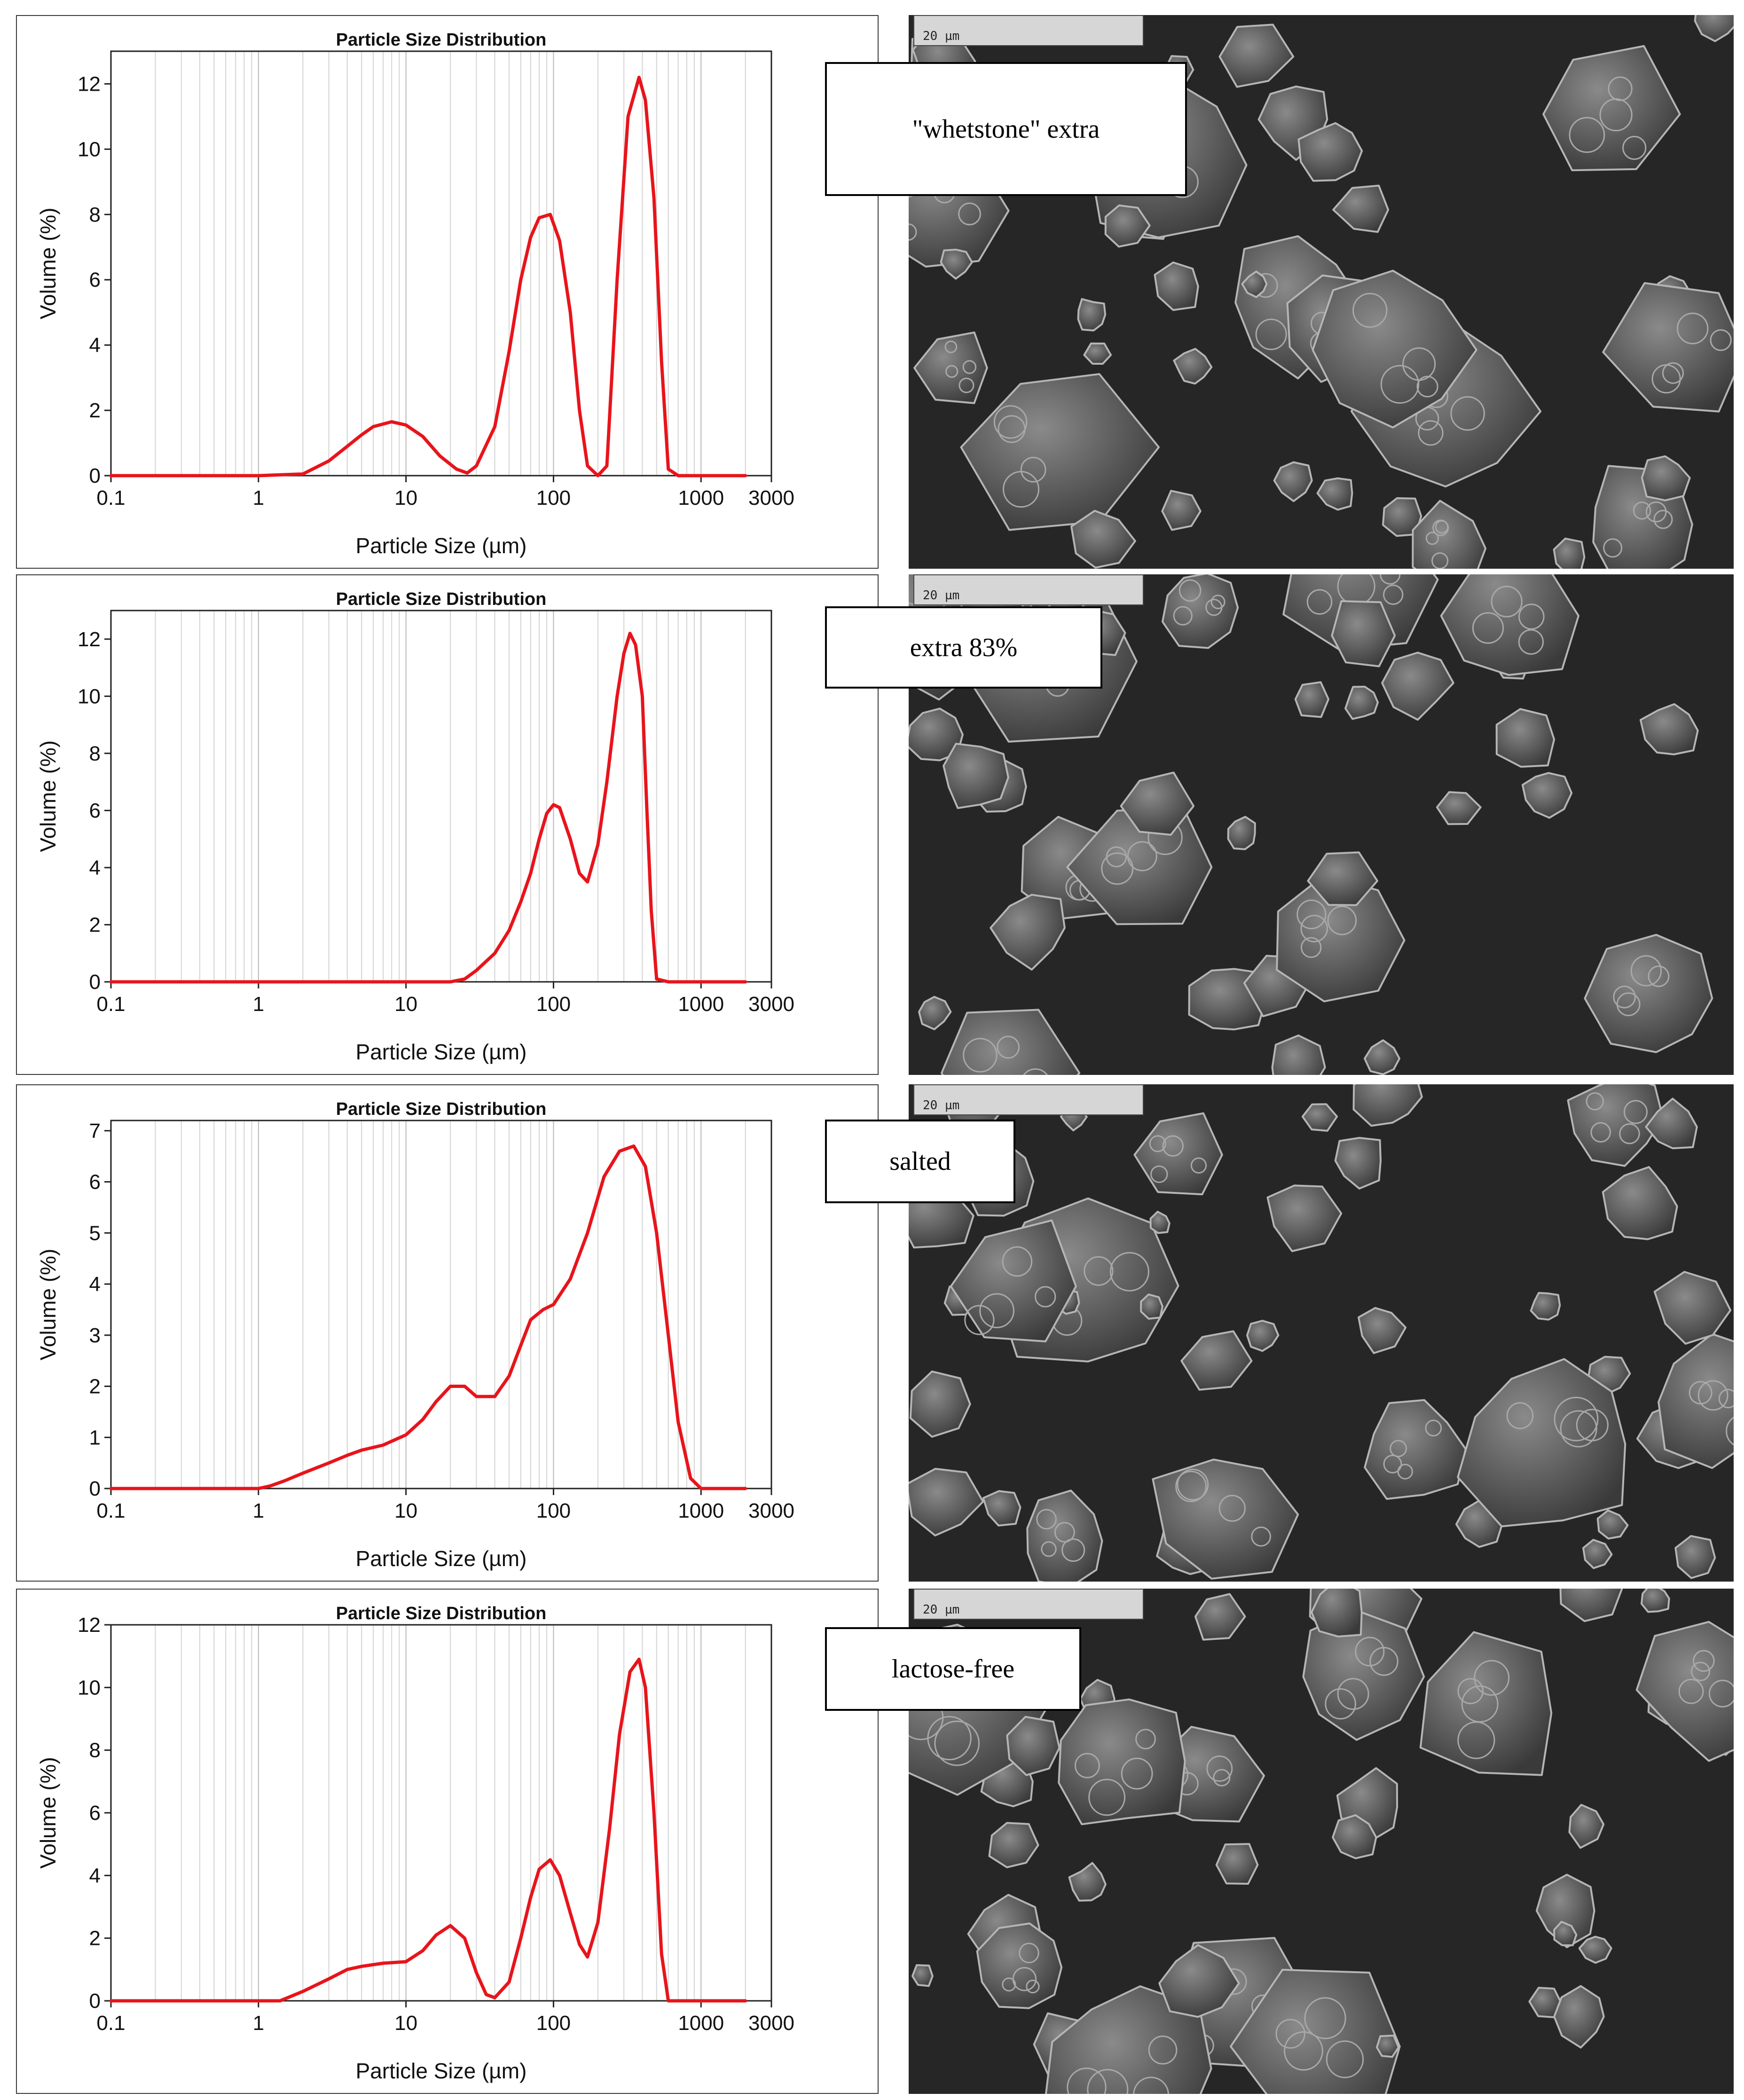 The width and height of the screenshot is (1744, 2100). Describe the element at coordinates (941, 1610) in the screenshot. I see `scale-bar-text-4: 20 µm` at that location.